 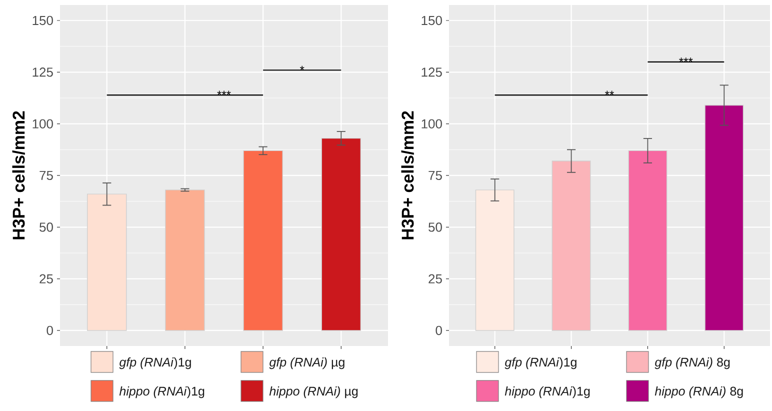 What do you see at coordinates (313, 392) in the screenshot?
I see `legend-label: hippo (RNAi) µg` at bounding box center [313, 392].